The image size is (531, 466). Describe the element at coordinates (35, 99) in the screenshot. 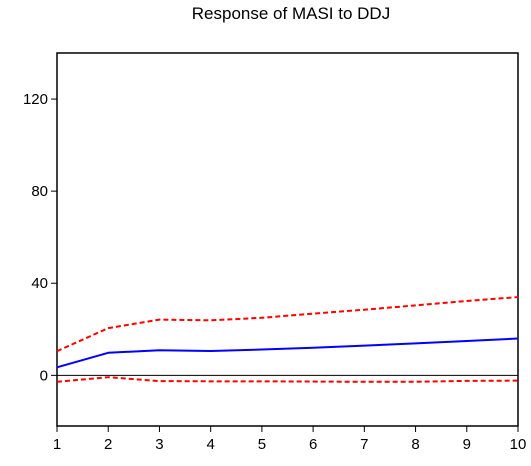

I see `y-tick-label: 120` at that location.